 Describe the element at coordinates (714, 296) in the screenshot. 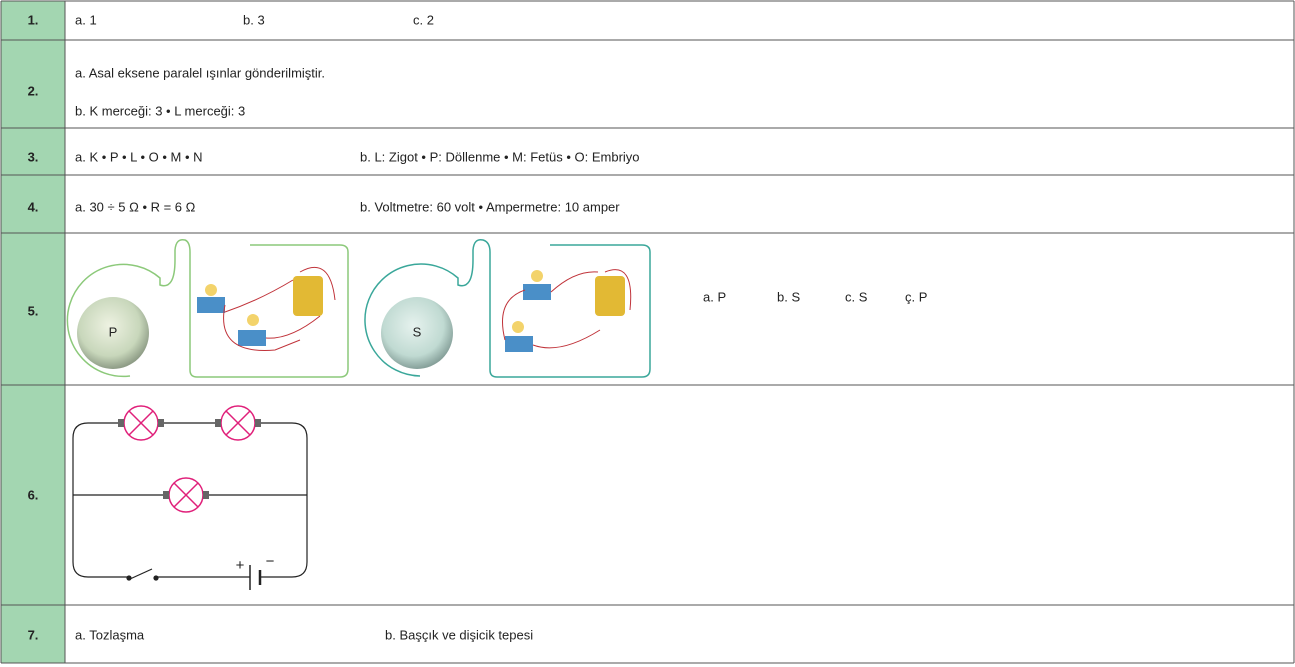

I see `answer: a. P` at that location.